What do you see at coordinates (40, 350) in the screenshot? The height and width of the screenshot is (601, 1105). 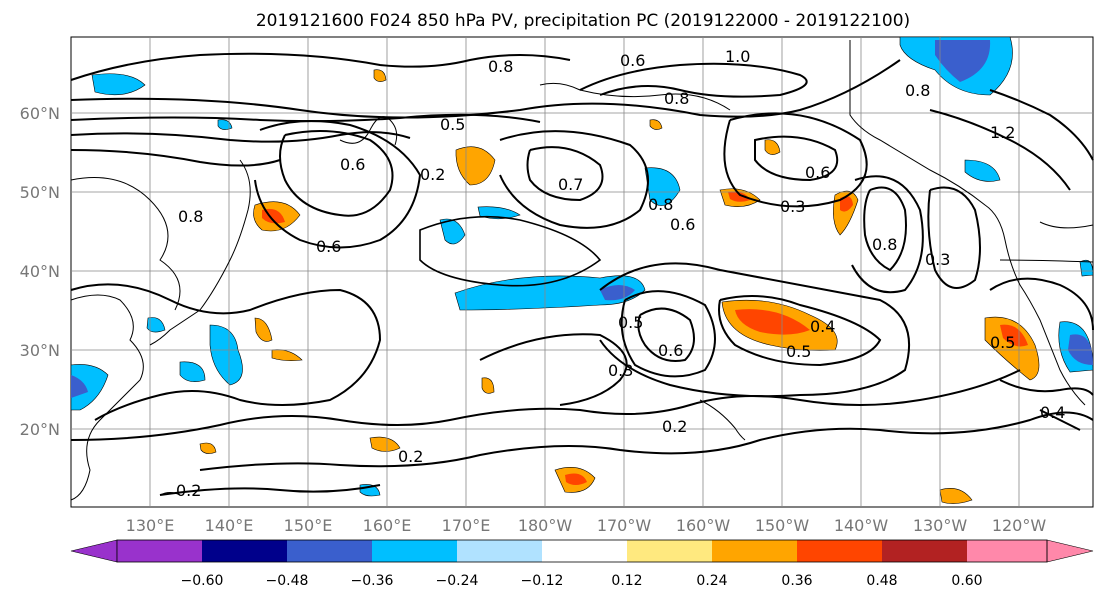 I see `lat-label: 30°N` at bounding box center [40, 350].